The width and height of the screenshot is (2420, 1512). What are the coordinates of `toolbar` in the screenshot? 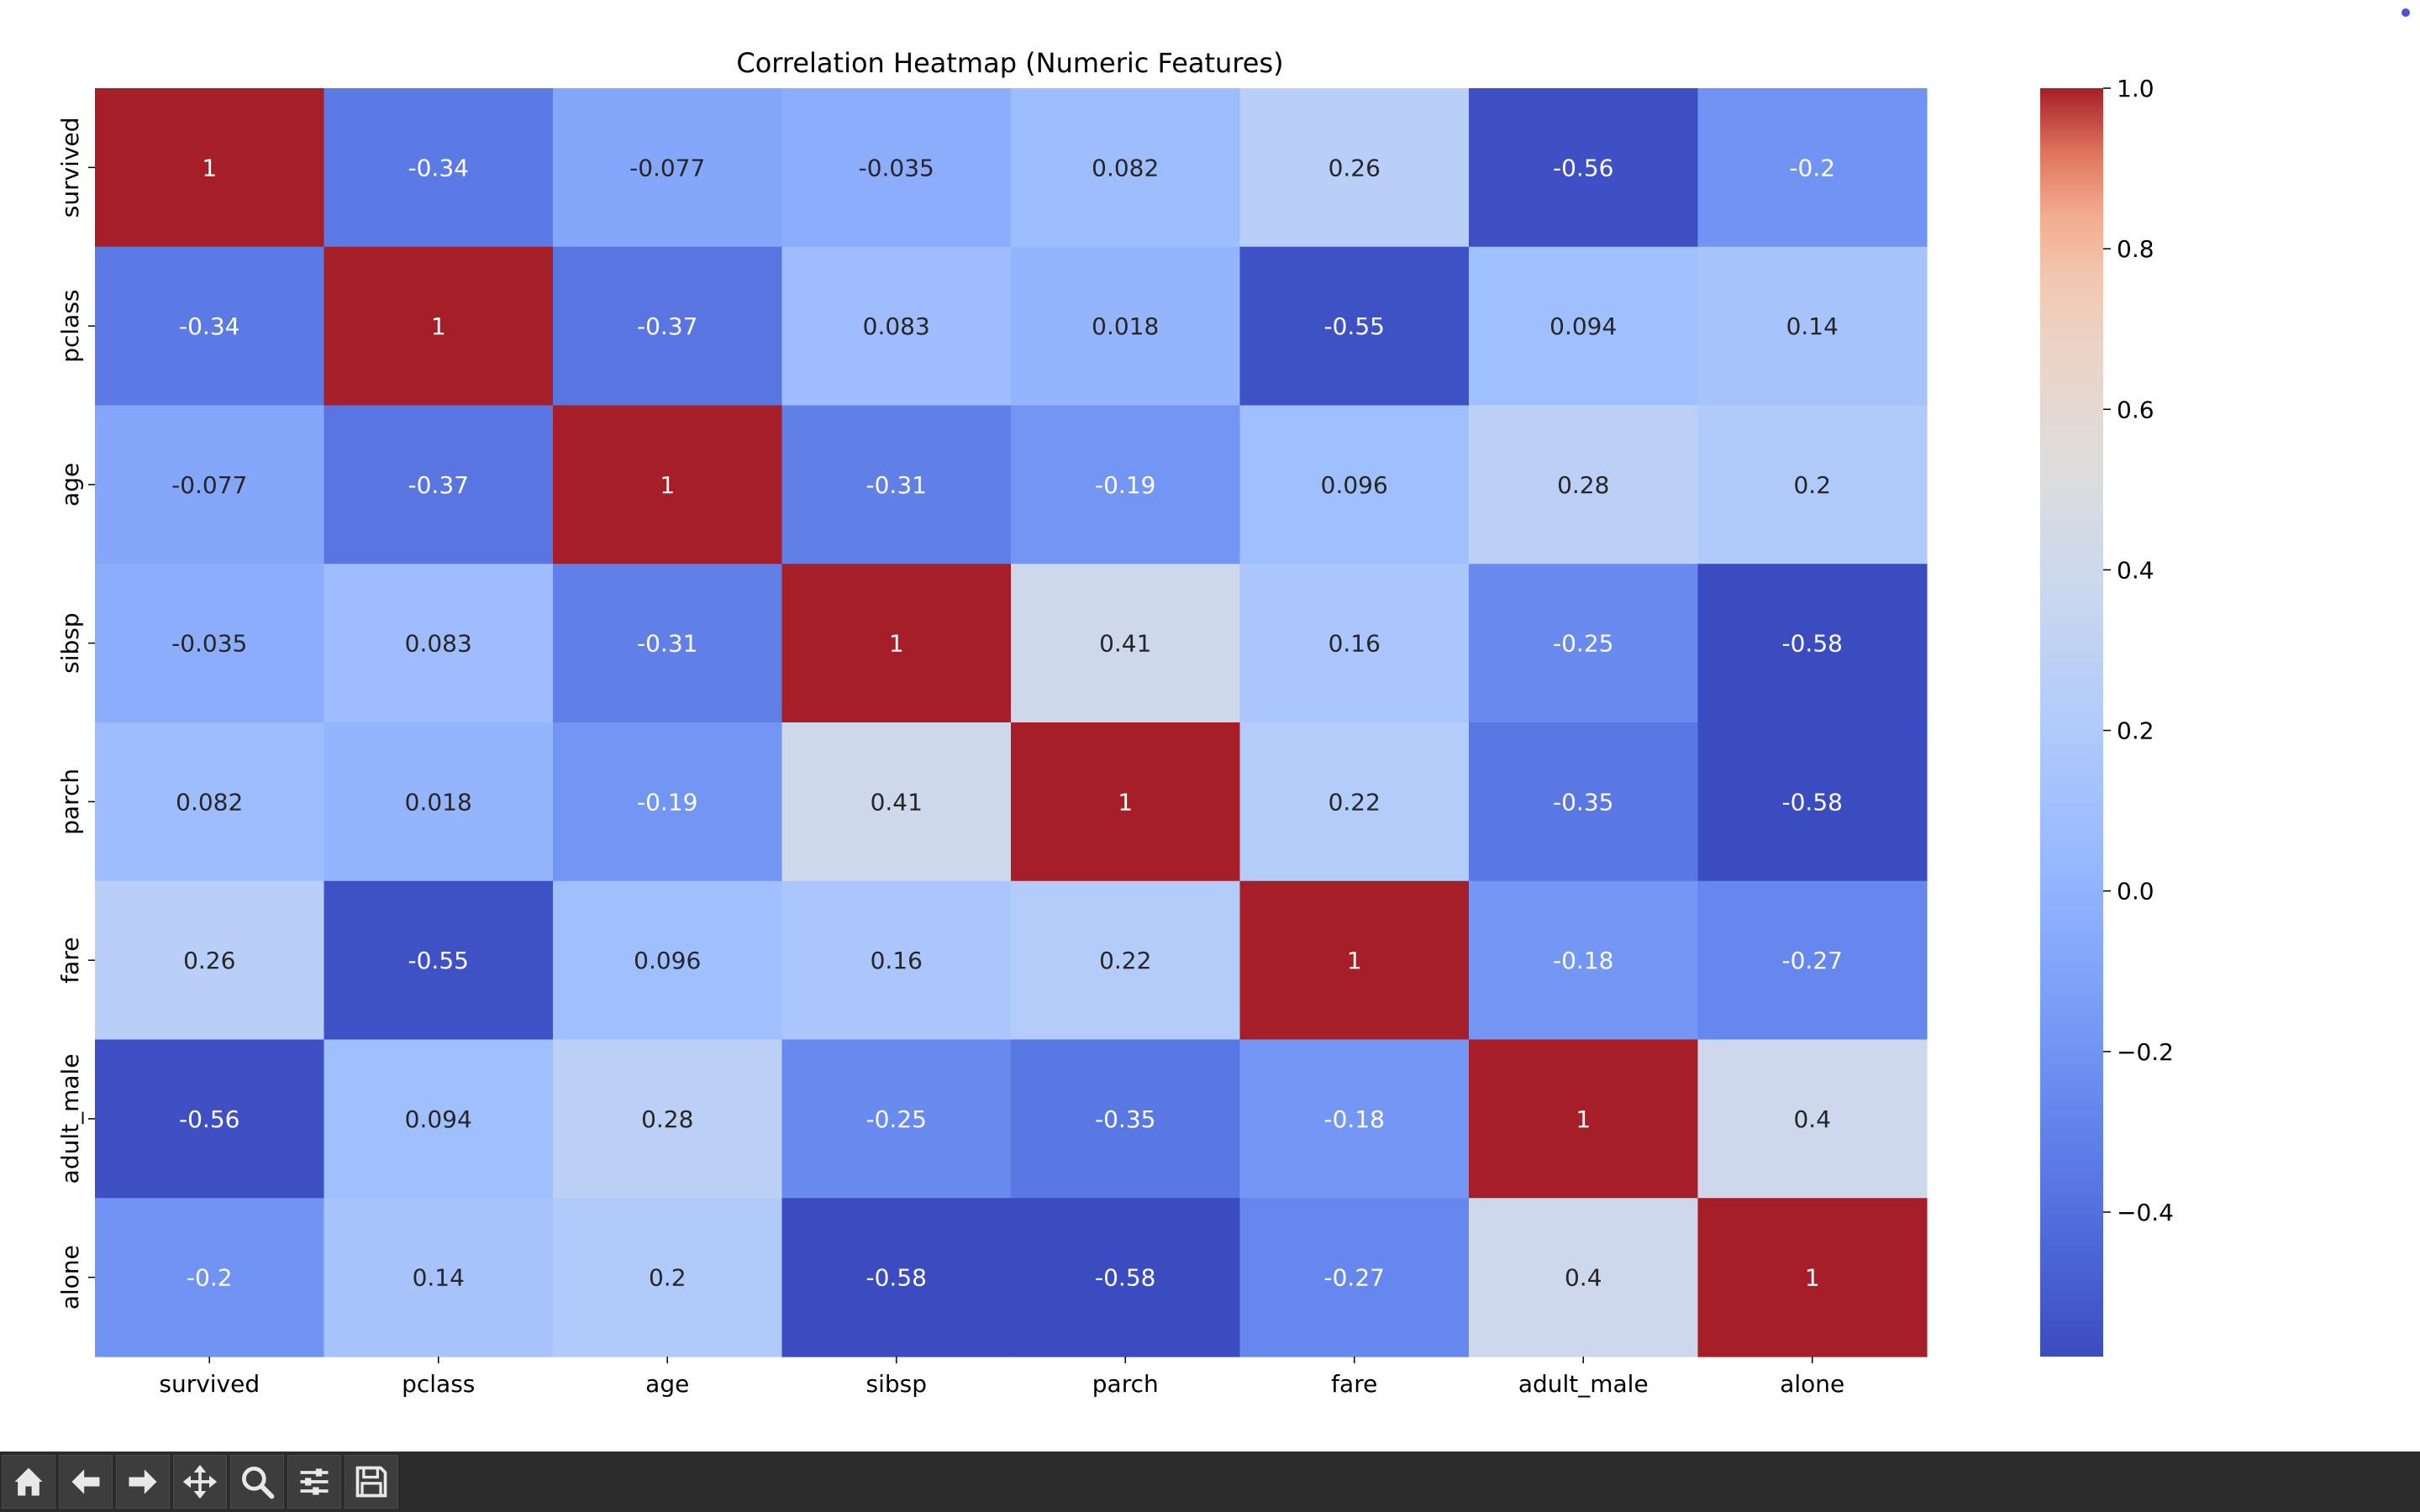 It's located at (1210, 1482).